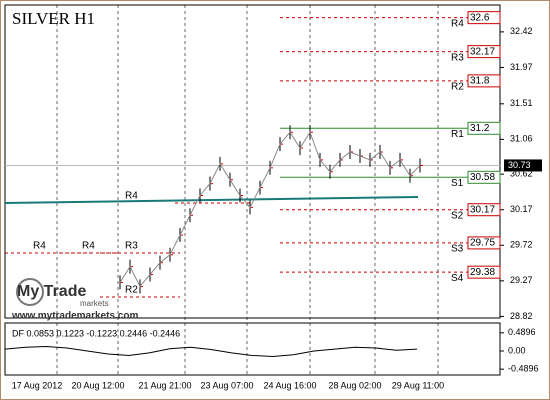 This screenshot has height=400, width=550. I want to click on chart-title: SILVER H1, so click(53, 18).